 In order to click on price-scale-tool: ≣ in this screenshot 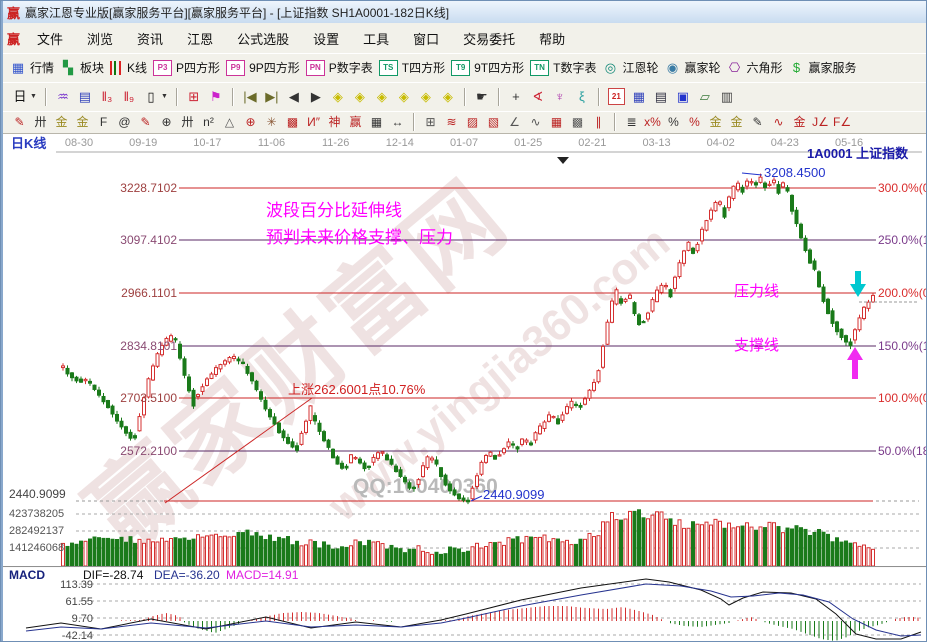, I will do `click(631, 122)`.